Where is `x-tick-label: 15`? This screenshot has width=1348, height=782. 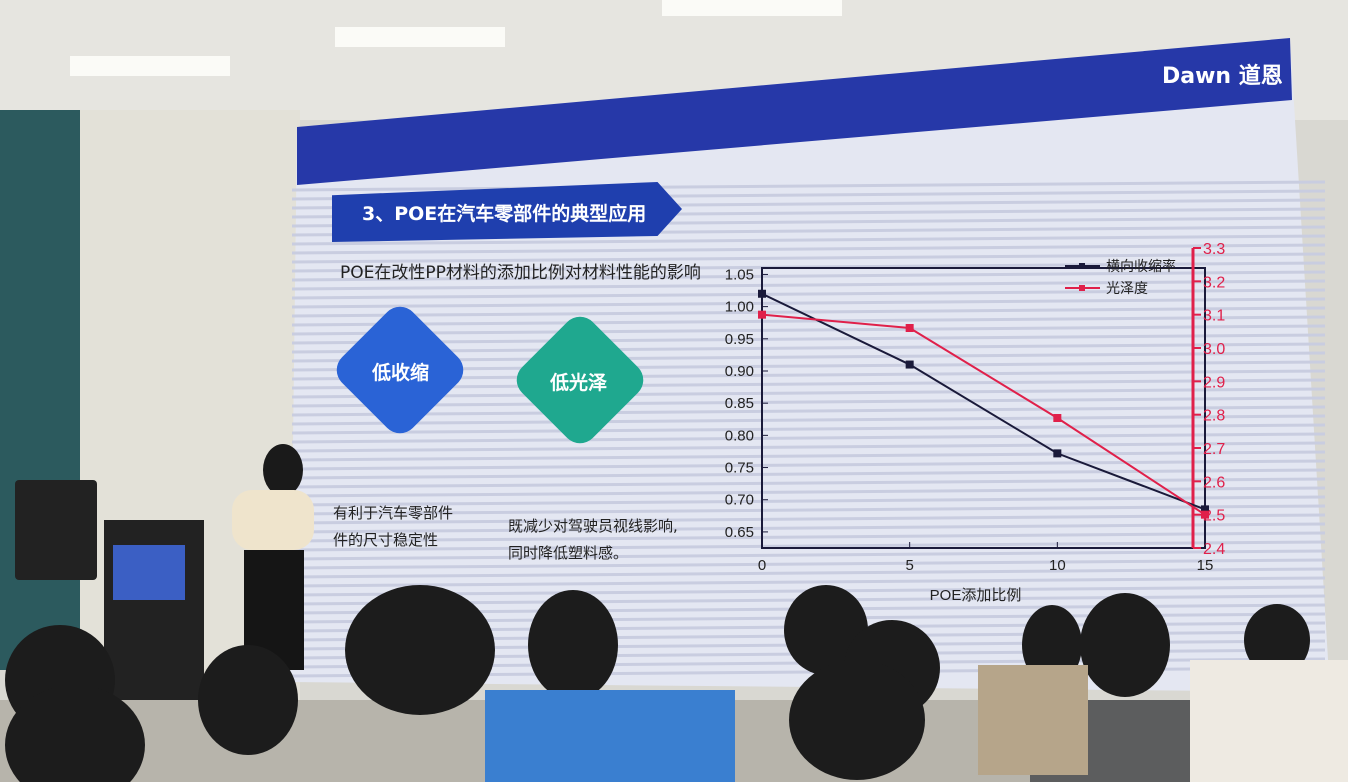 x-tick-label: 15 is located at coordinates (1205, 565).